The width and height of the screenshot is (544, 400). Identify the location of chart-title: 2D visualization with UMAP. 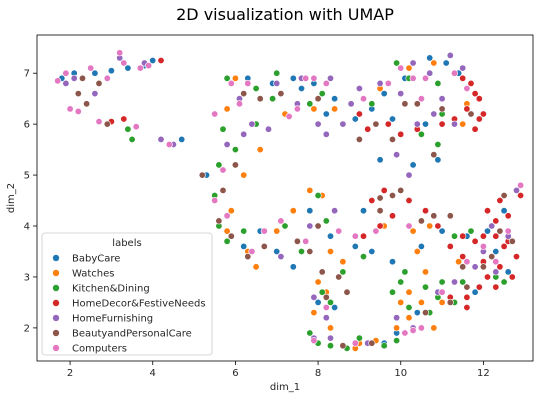
(285, 14).